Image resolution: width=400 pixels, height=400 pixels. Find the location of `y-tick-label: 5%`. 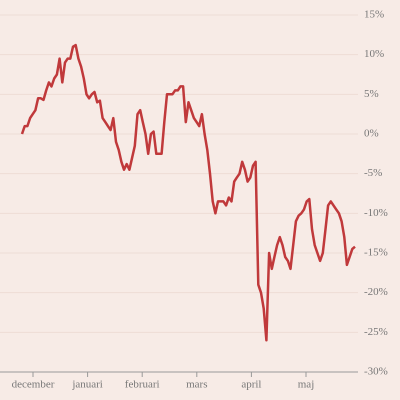

y-tick-label: 5% is located at coordinates (371, 94).